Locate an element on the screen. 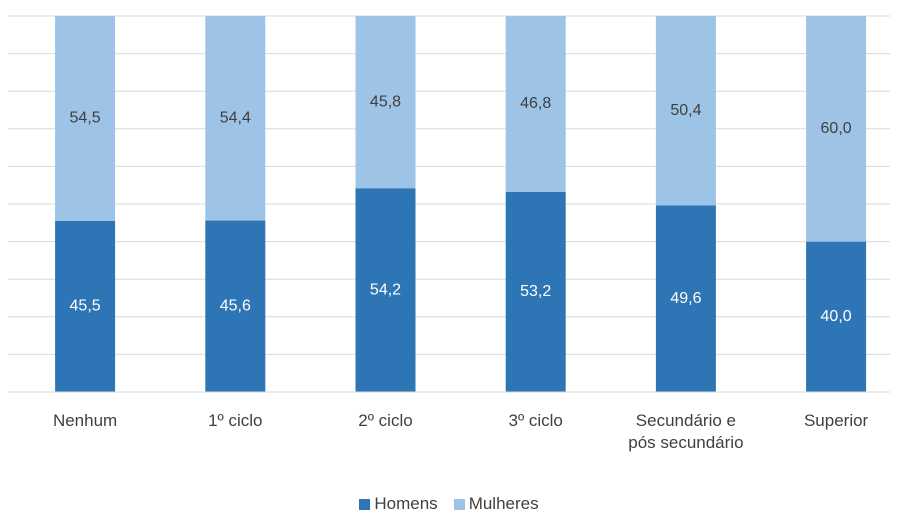 The height and width of the screenshot is (514, 898). data-label: 45,8 is located at coordinates (385, 101).